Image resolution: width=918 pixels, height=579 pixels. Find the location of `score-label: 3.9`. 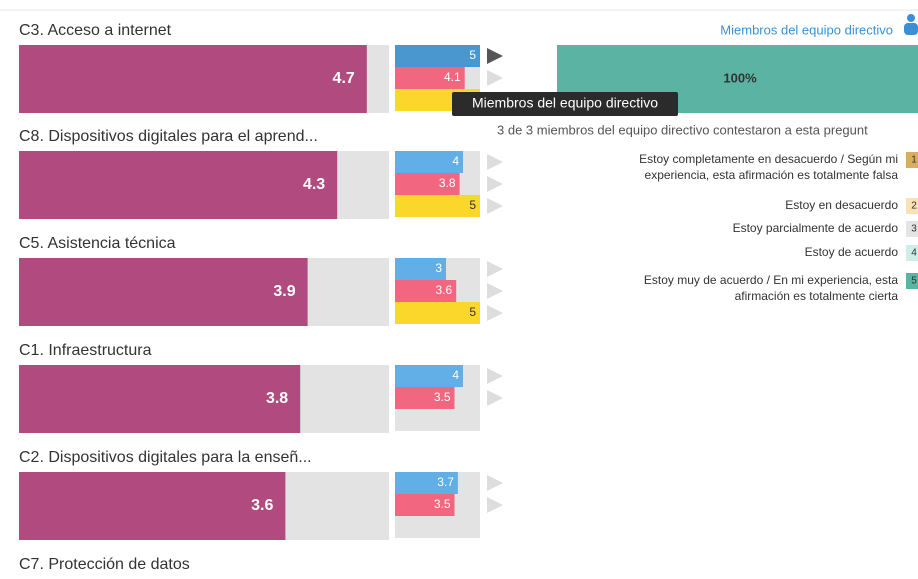

score-label: 3.9 is located at coordinates (284, 291).